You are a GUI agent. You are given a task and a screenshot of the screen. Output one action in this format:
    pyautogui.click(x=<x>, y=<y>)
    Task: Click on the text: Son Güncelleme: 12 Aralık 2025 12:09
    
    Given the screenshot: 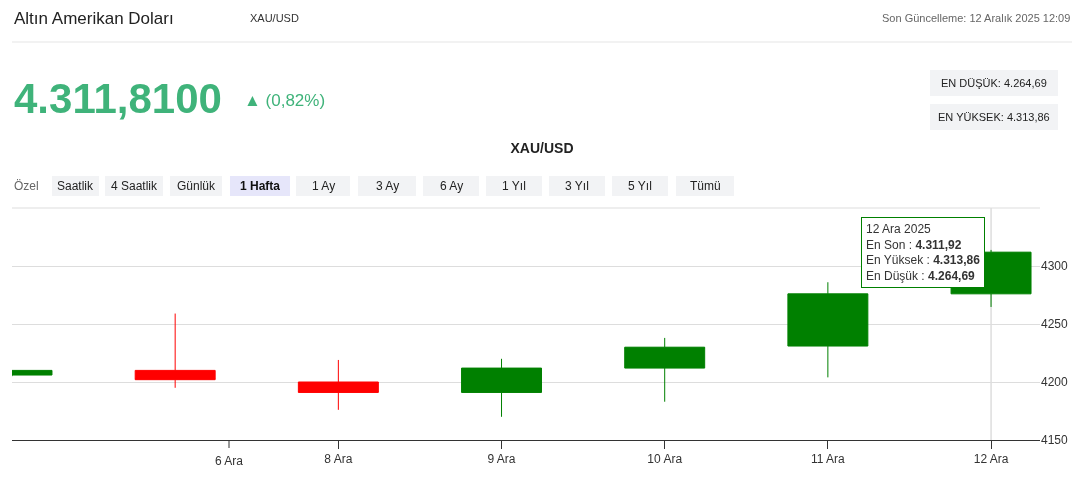 What is the action you would take?
    pyautogui.click(x=976, y=18)
    